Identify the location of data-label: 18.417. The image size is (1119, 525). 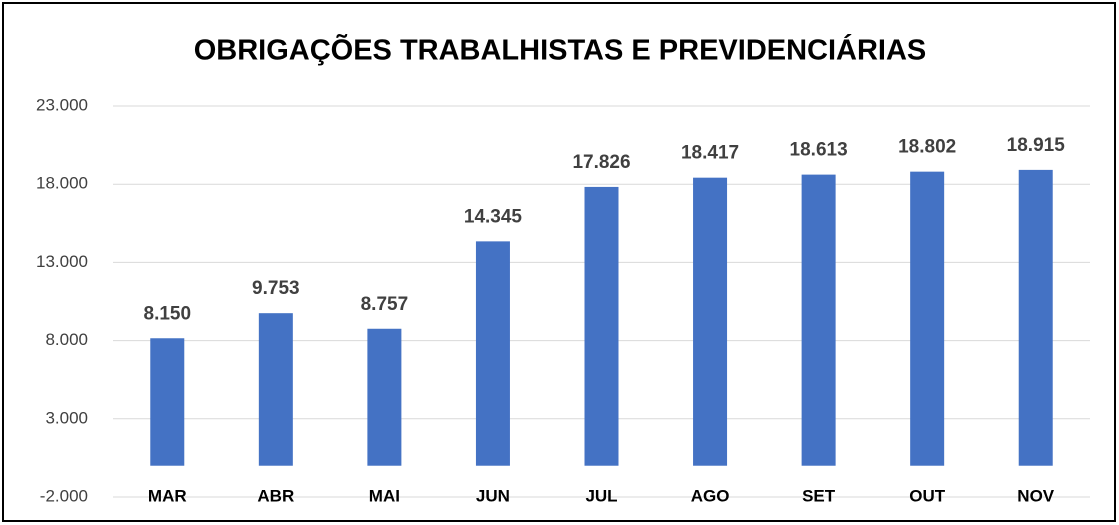
(710, 153).